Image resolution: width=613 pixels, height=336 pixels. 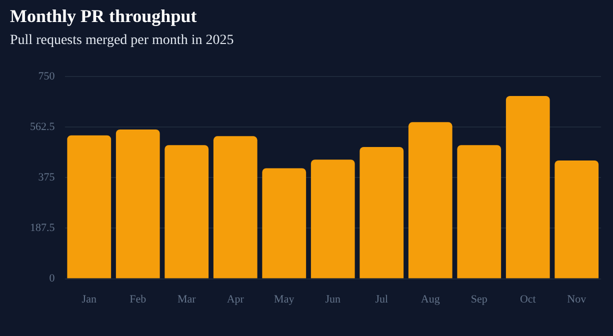 I want to click on x-tick-label: Jun, so click(x=333, y=299).